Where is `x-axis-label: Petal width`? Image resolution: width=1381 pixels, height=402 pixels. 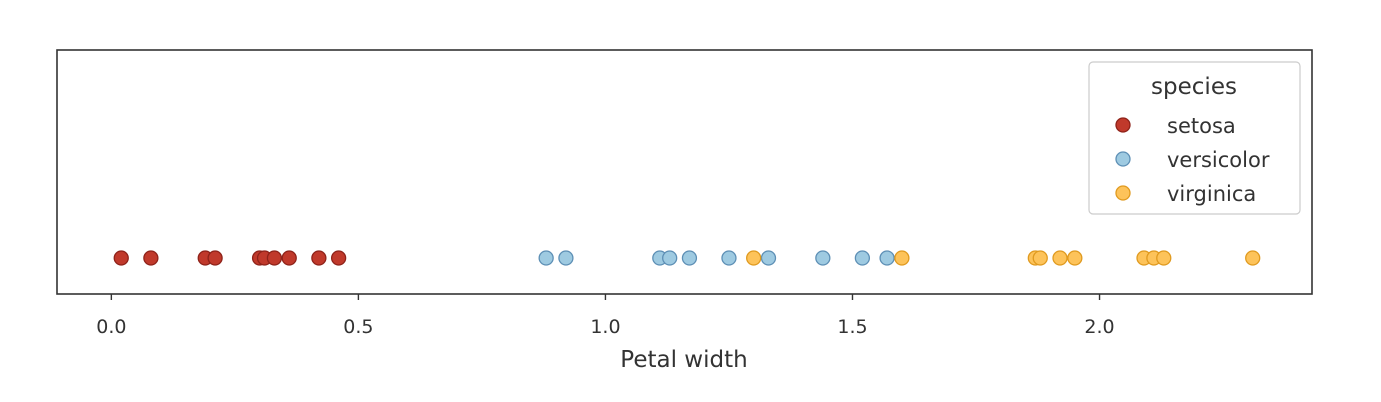 x-axis-label: Petal width is located at coordinates (683, 360).